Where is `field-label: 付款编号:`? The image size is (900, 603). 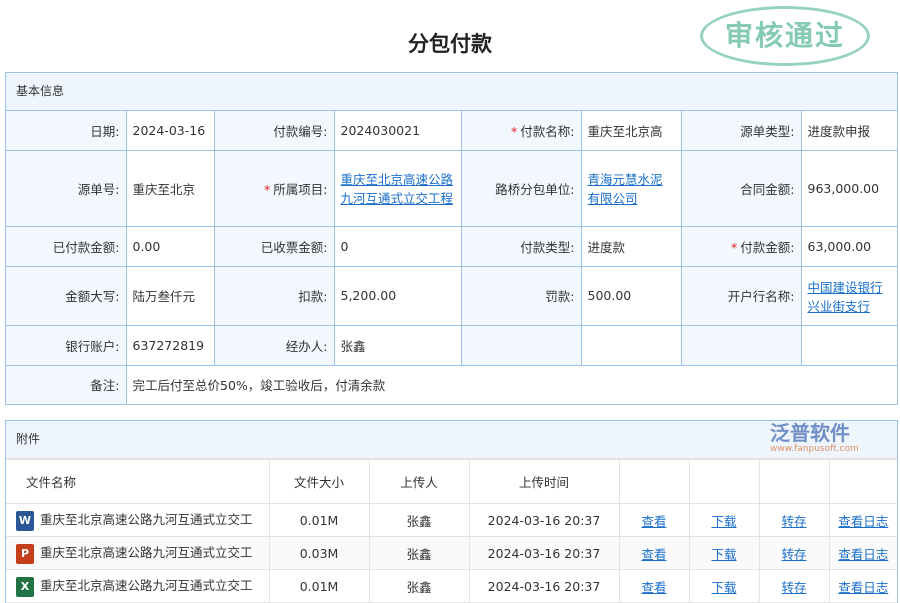
field-label: 付款编号: is located at coordinates (274, 131).